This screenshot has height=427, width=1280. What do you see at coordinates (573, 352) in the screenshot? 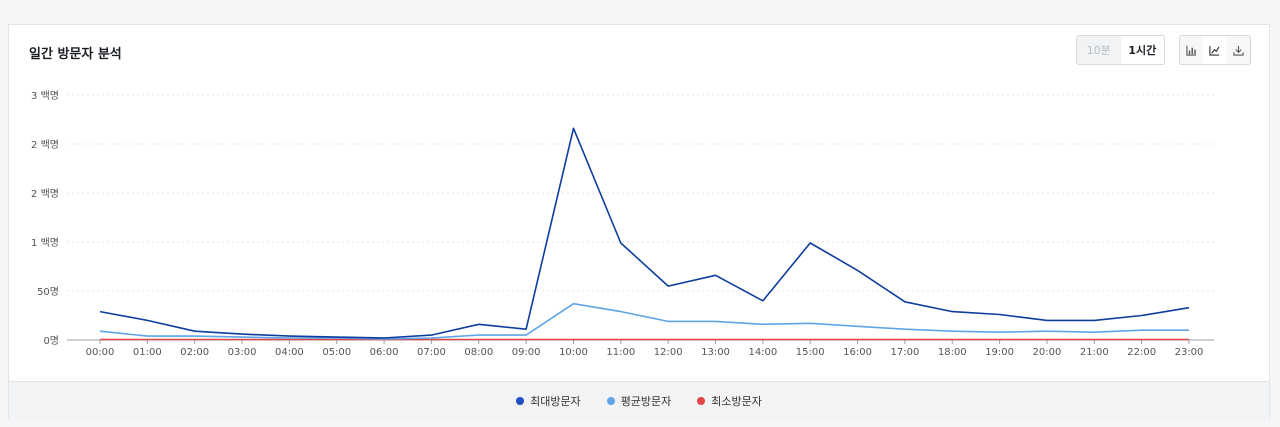
I see `x-tick-label: 10:00` at bounding box center [573, 352].